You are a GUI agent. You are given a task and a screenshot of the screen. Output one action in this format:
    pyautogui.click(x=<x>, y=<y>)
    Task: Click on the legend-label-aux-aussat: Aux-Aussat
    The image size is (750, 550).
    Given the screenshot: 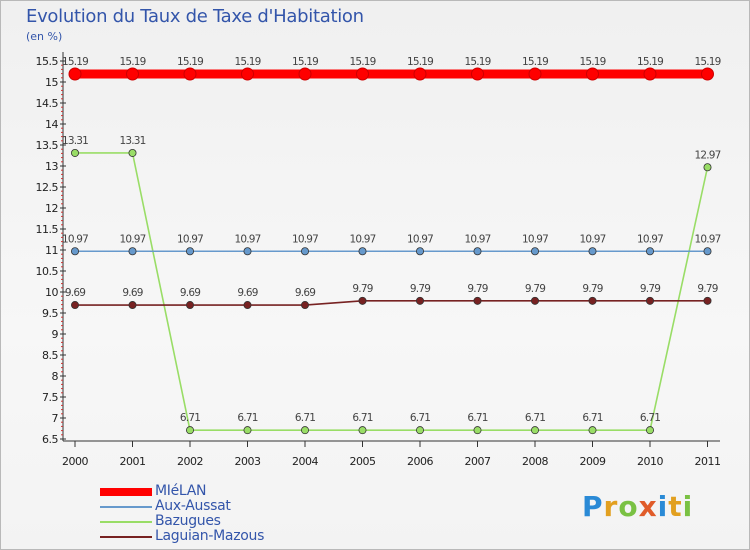 What is the action you would take?
    pyautogui.click(x=193, y=506)
    